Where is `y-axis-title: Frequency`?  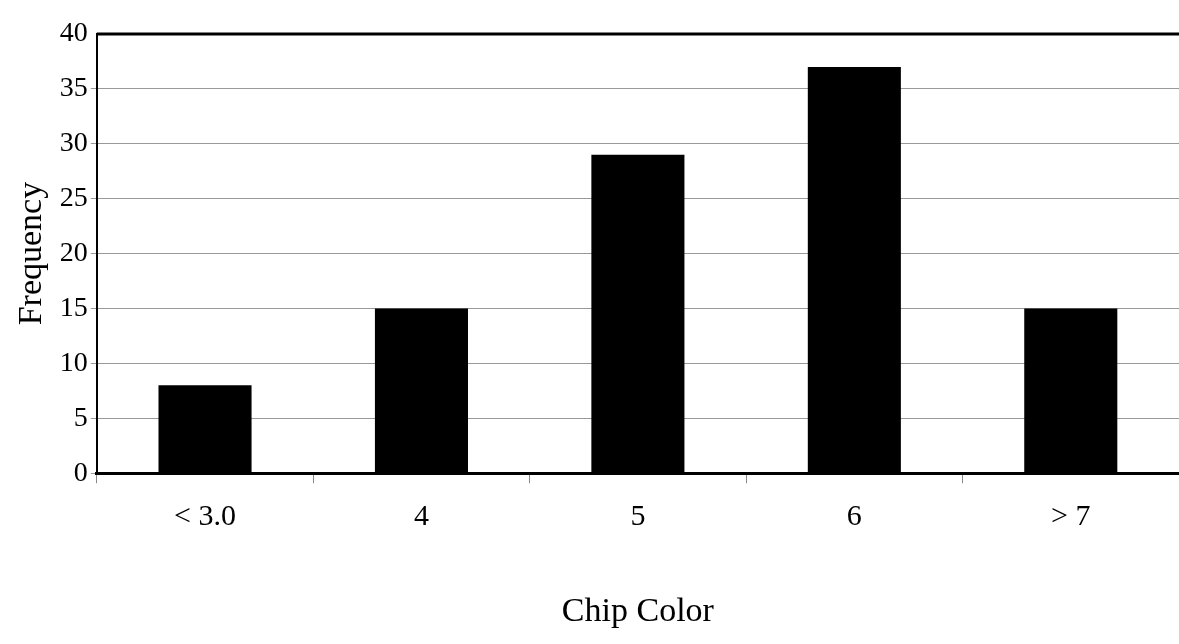 y-axis-title: Frequency is located at coordinates (30, 253).